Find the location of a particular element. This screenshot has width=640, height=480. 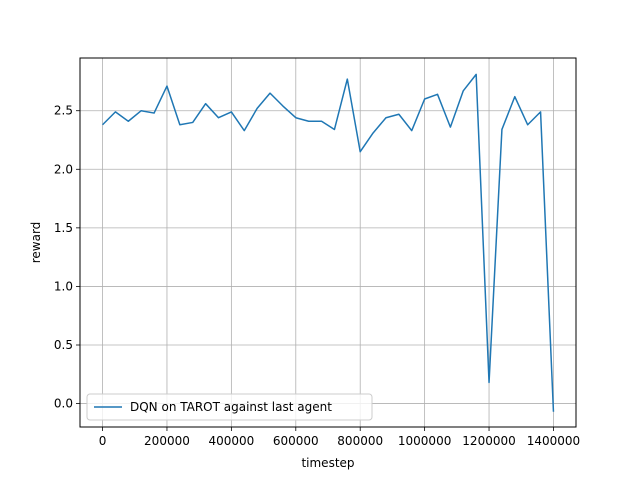

y-tick-label: 0.0 is located at coordinates (63, 404).